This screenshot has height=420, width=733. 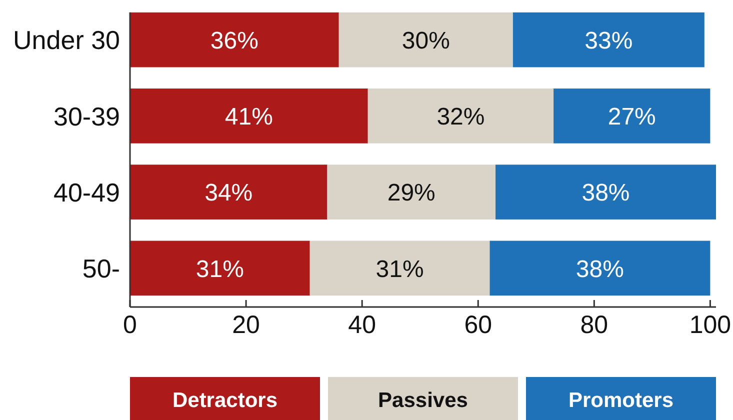 I want to click on data-label: 29%, so click(x=411, y=193).